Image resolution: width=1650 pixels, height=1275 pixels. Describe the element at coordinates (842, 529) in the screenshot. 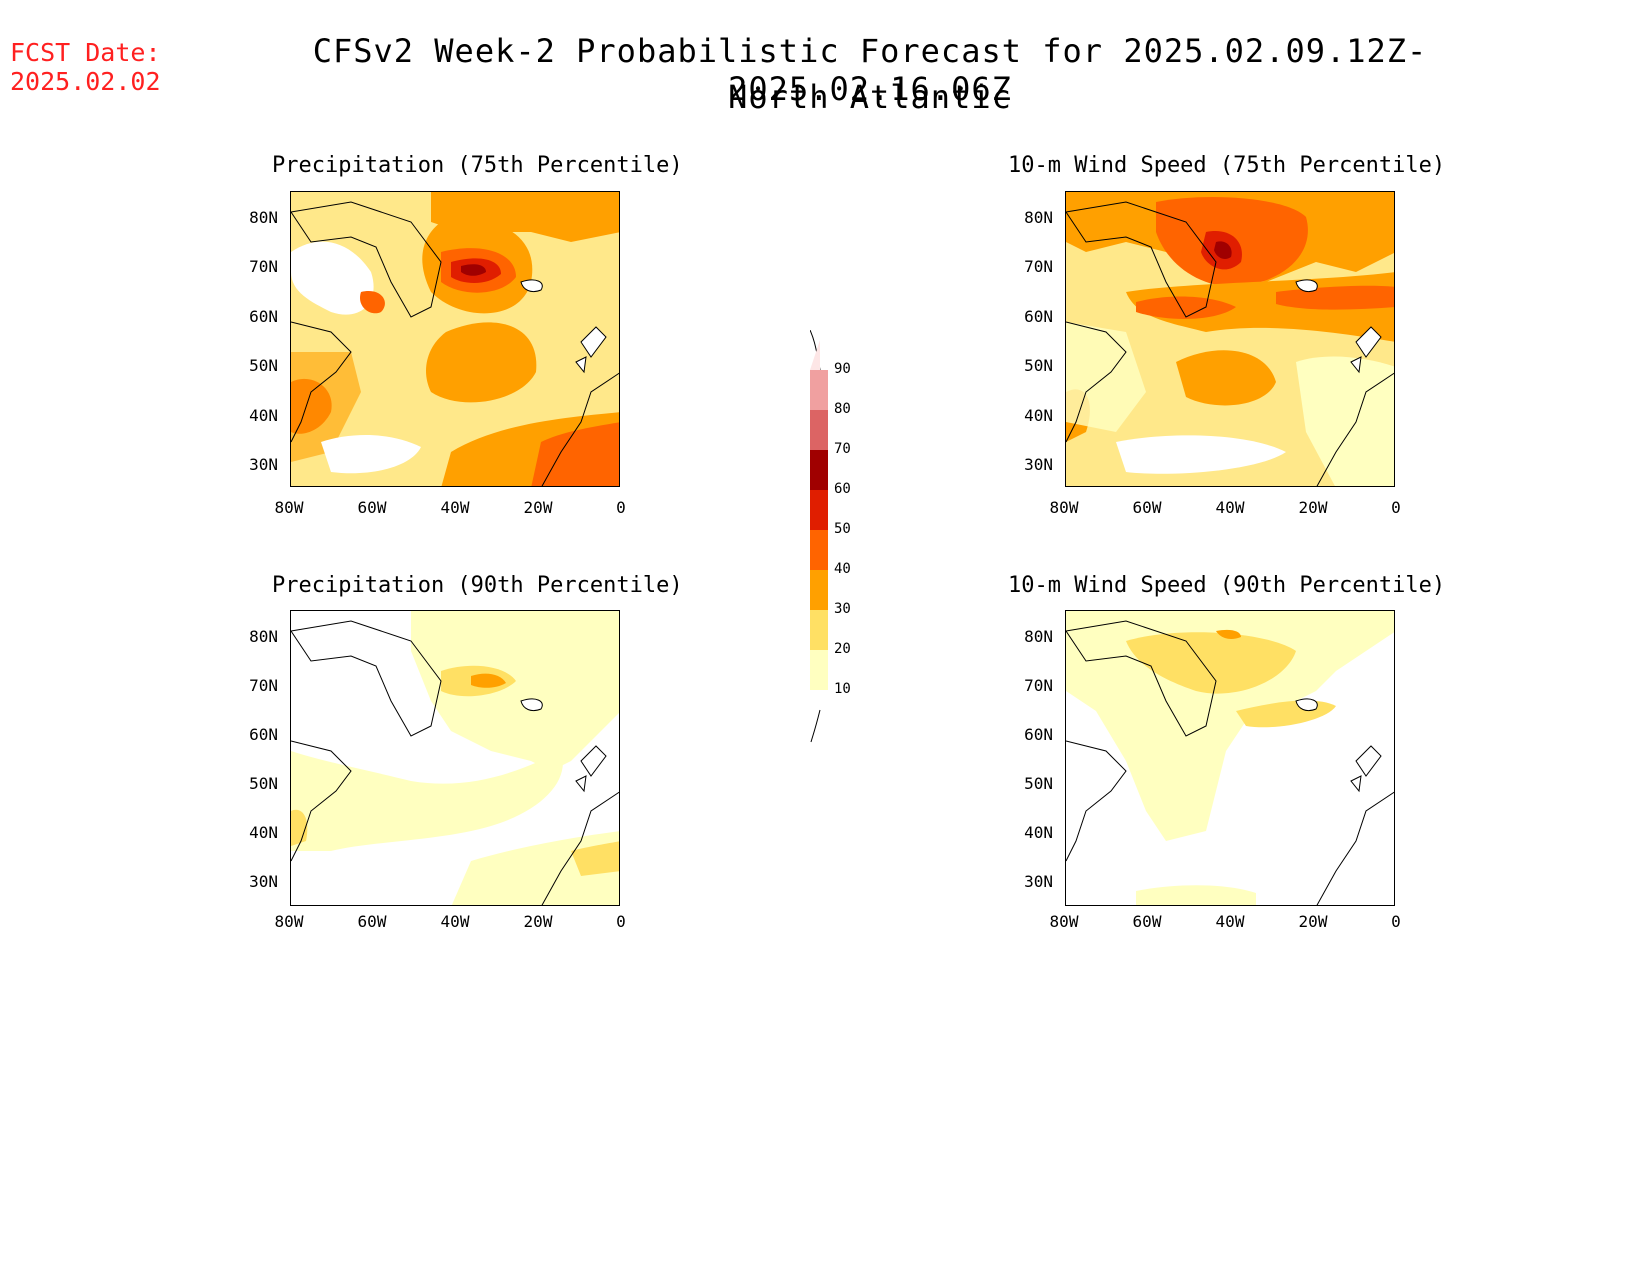

I see `colorbar-label: 50` at that location.